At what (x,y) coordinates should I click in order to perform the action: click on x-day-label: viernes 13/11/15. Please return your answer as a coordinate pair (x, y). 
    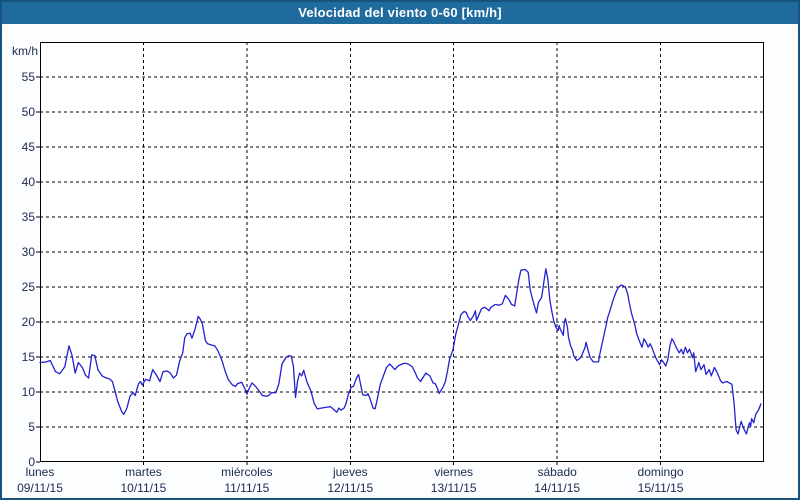
    Looking at the image, I should click on (454, 480).